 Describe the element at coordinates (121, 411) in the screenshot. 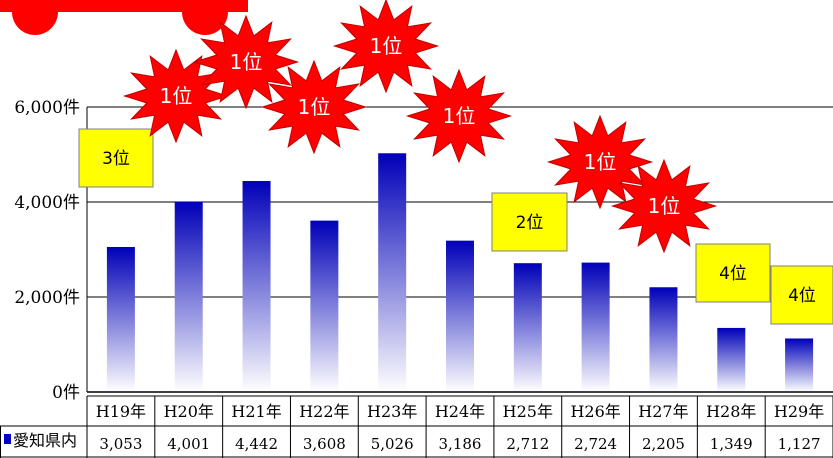

I see `category-label: H19年` at that location.